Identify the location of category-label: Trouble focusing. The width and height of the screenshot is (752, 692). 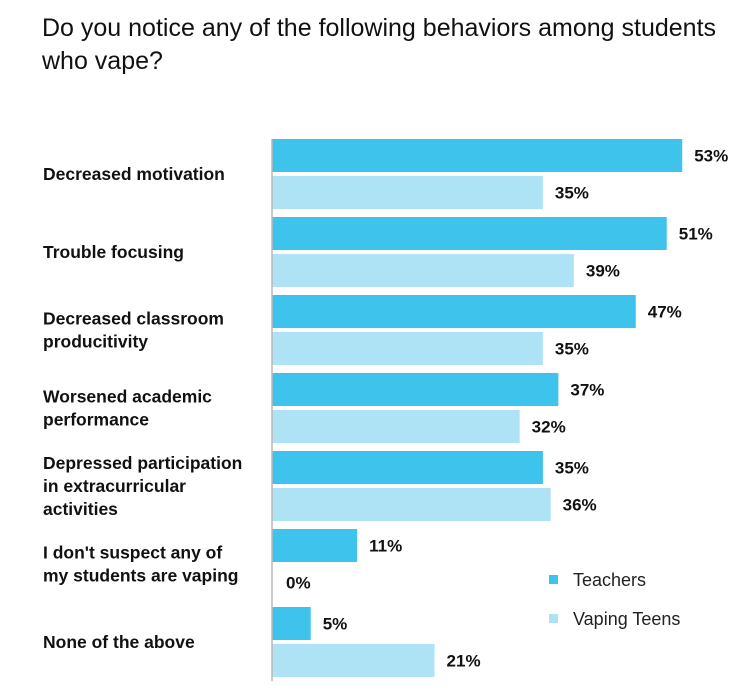
(113, 252).